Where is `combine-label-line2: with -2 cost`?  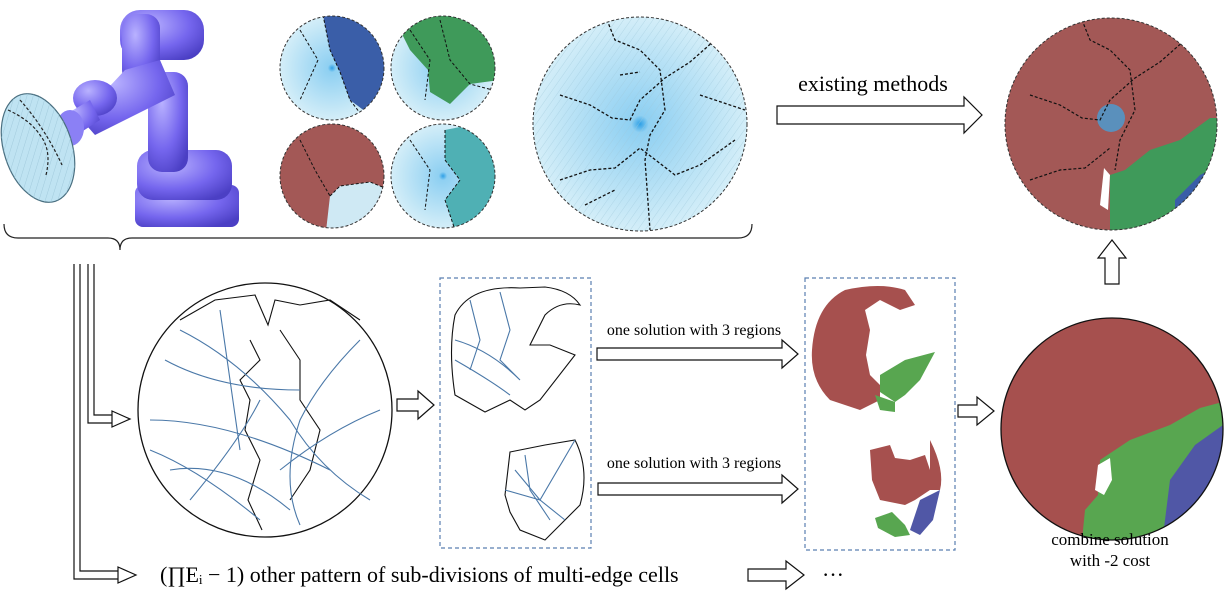
combine-label-line2: with -2 cost is located at coordinates (1110, 560).